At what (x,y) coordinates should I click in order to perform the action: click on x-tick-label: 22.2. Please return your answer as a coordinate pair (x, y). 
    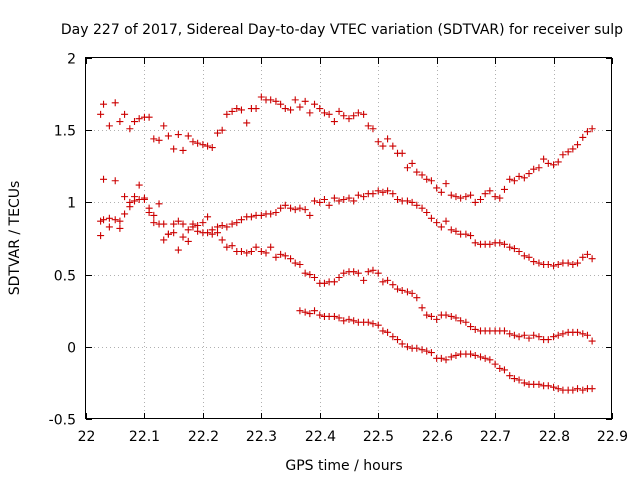
    Looking at the image, I should click on (203, 437).